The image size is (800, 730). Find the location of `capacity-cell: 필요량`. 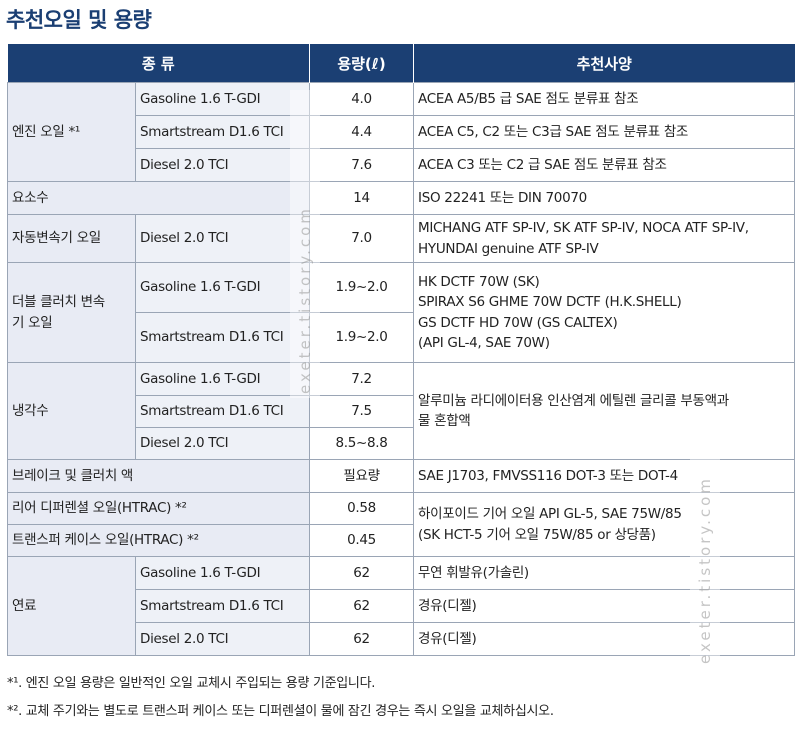

capacity-cell: 필요량 is located at coordinates (362, 476).